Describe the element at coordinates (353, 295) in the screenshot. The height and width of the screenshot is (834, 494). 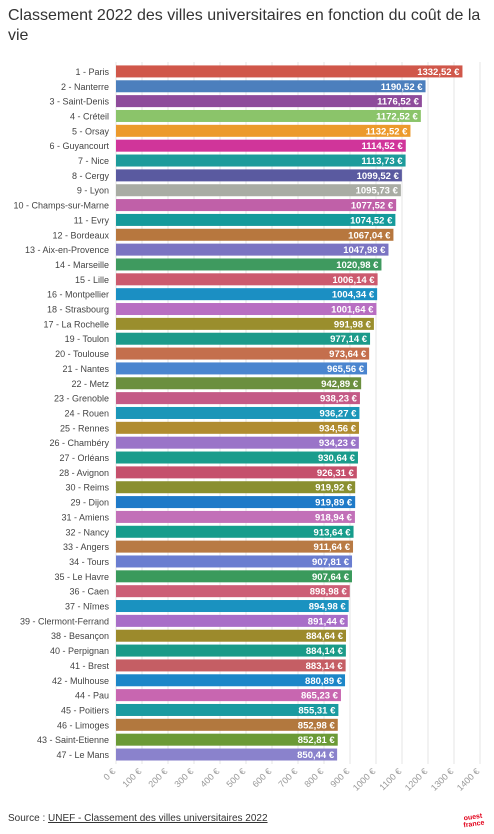
I see `bar-value-label: 1004,34 €` at that location.